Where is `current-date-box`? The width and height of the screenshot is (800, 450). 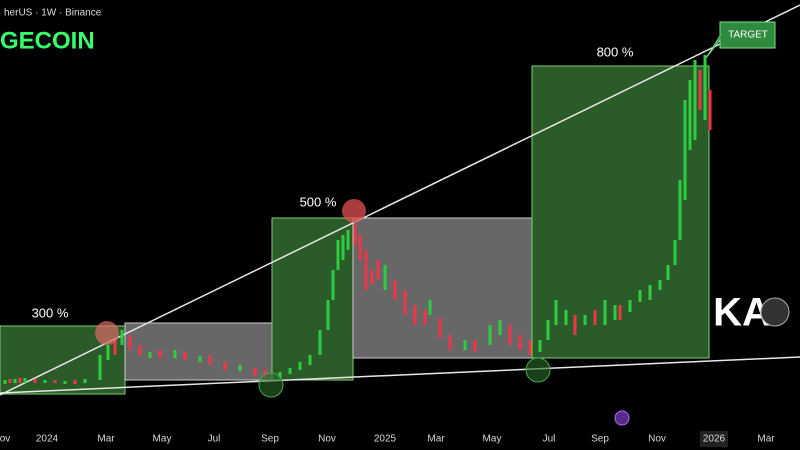 current-date-box is located at coordinates (714, 439).